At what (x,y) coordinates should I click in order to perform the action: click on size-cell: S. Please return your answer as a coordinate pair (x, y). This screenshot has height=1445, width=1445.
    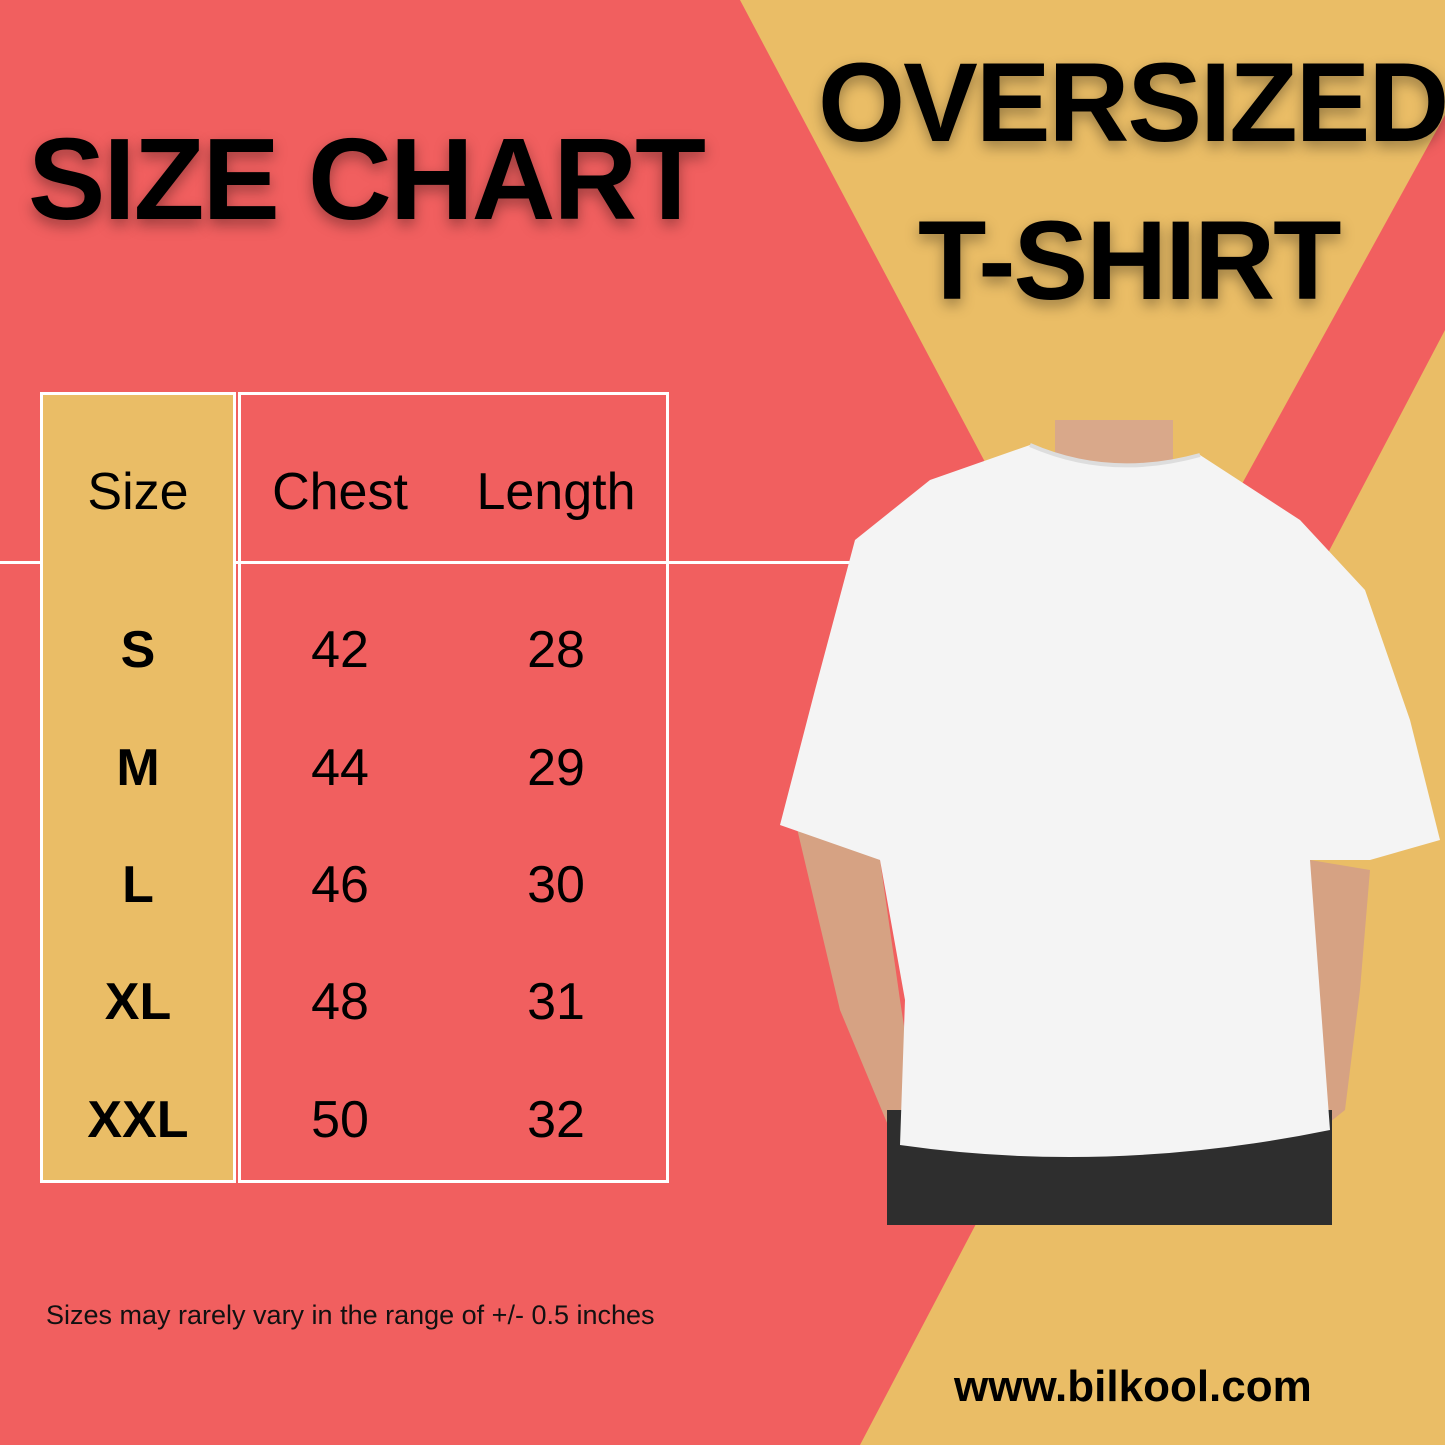
    Looking at the image, I should click on (138, 650).